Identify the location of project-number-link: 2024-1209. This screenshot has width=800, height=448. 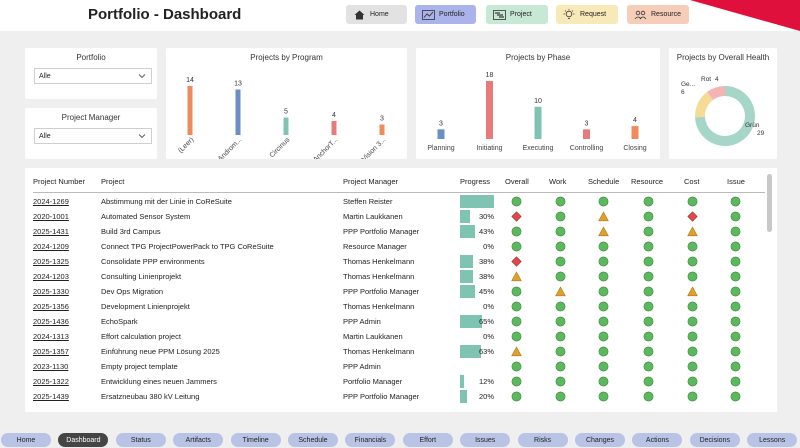
(51, 246).